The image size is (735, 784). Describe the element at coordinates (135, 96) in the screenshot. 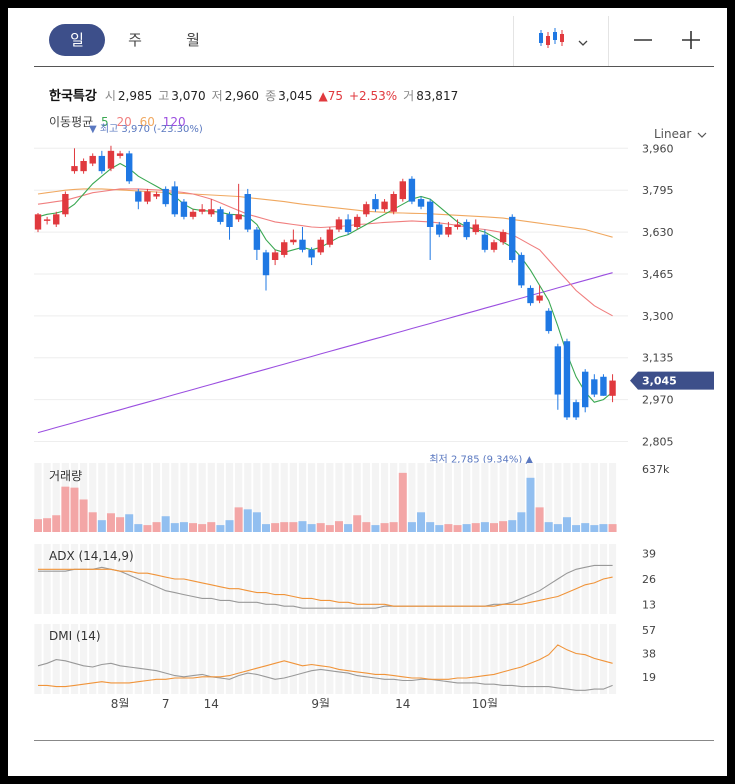

I see `open-value: 2,985` at that location.